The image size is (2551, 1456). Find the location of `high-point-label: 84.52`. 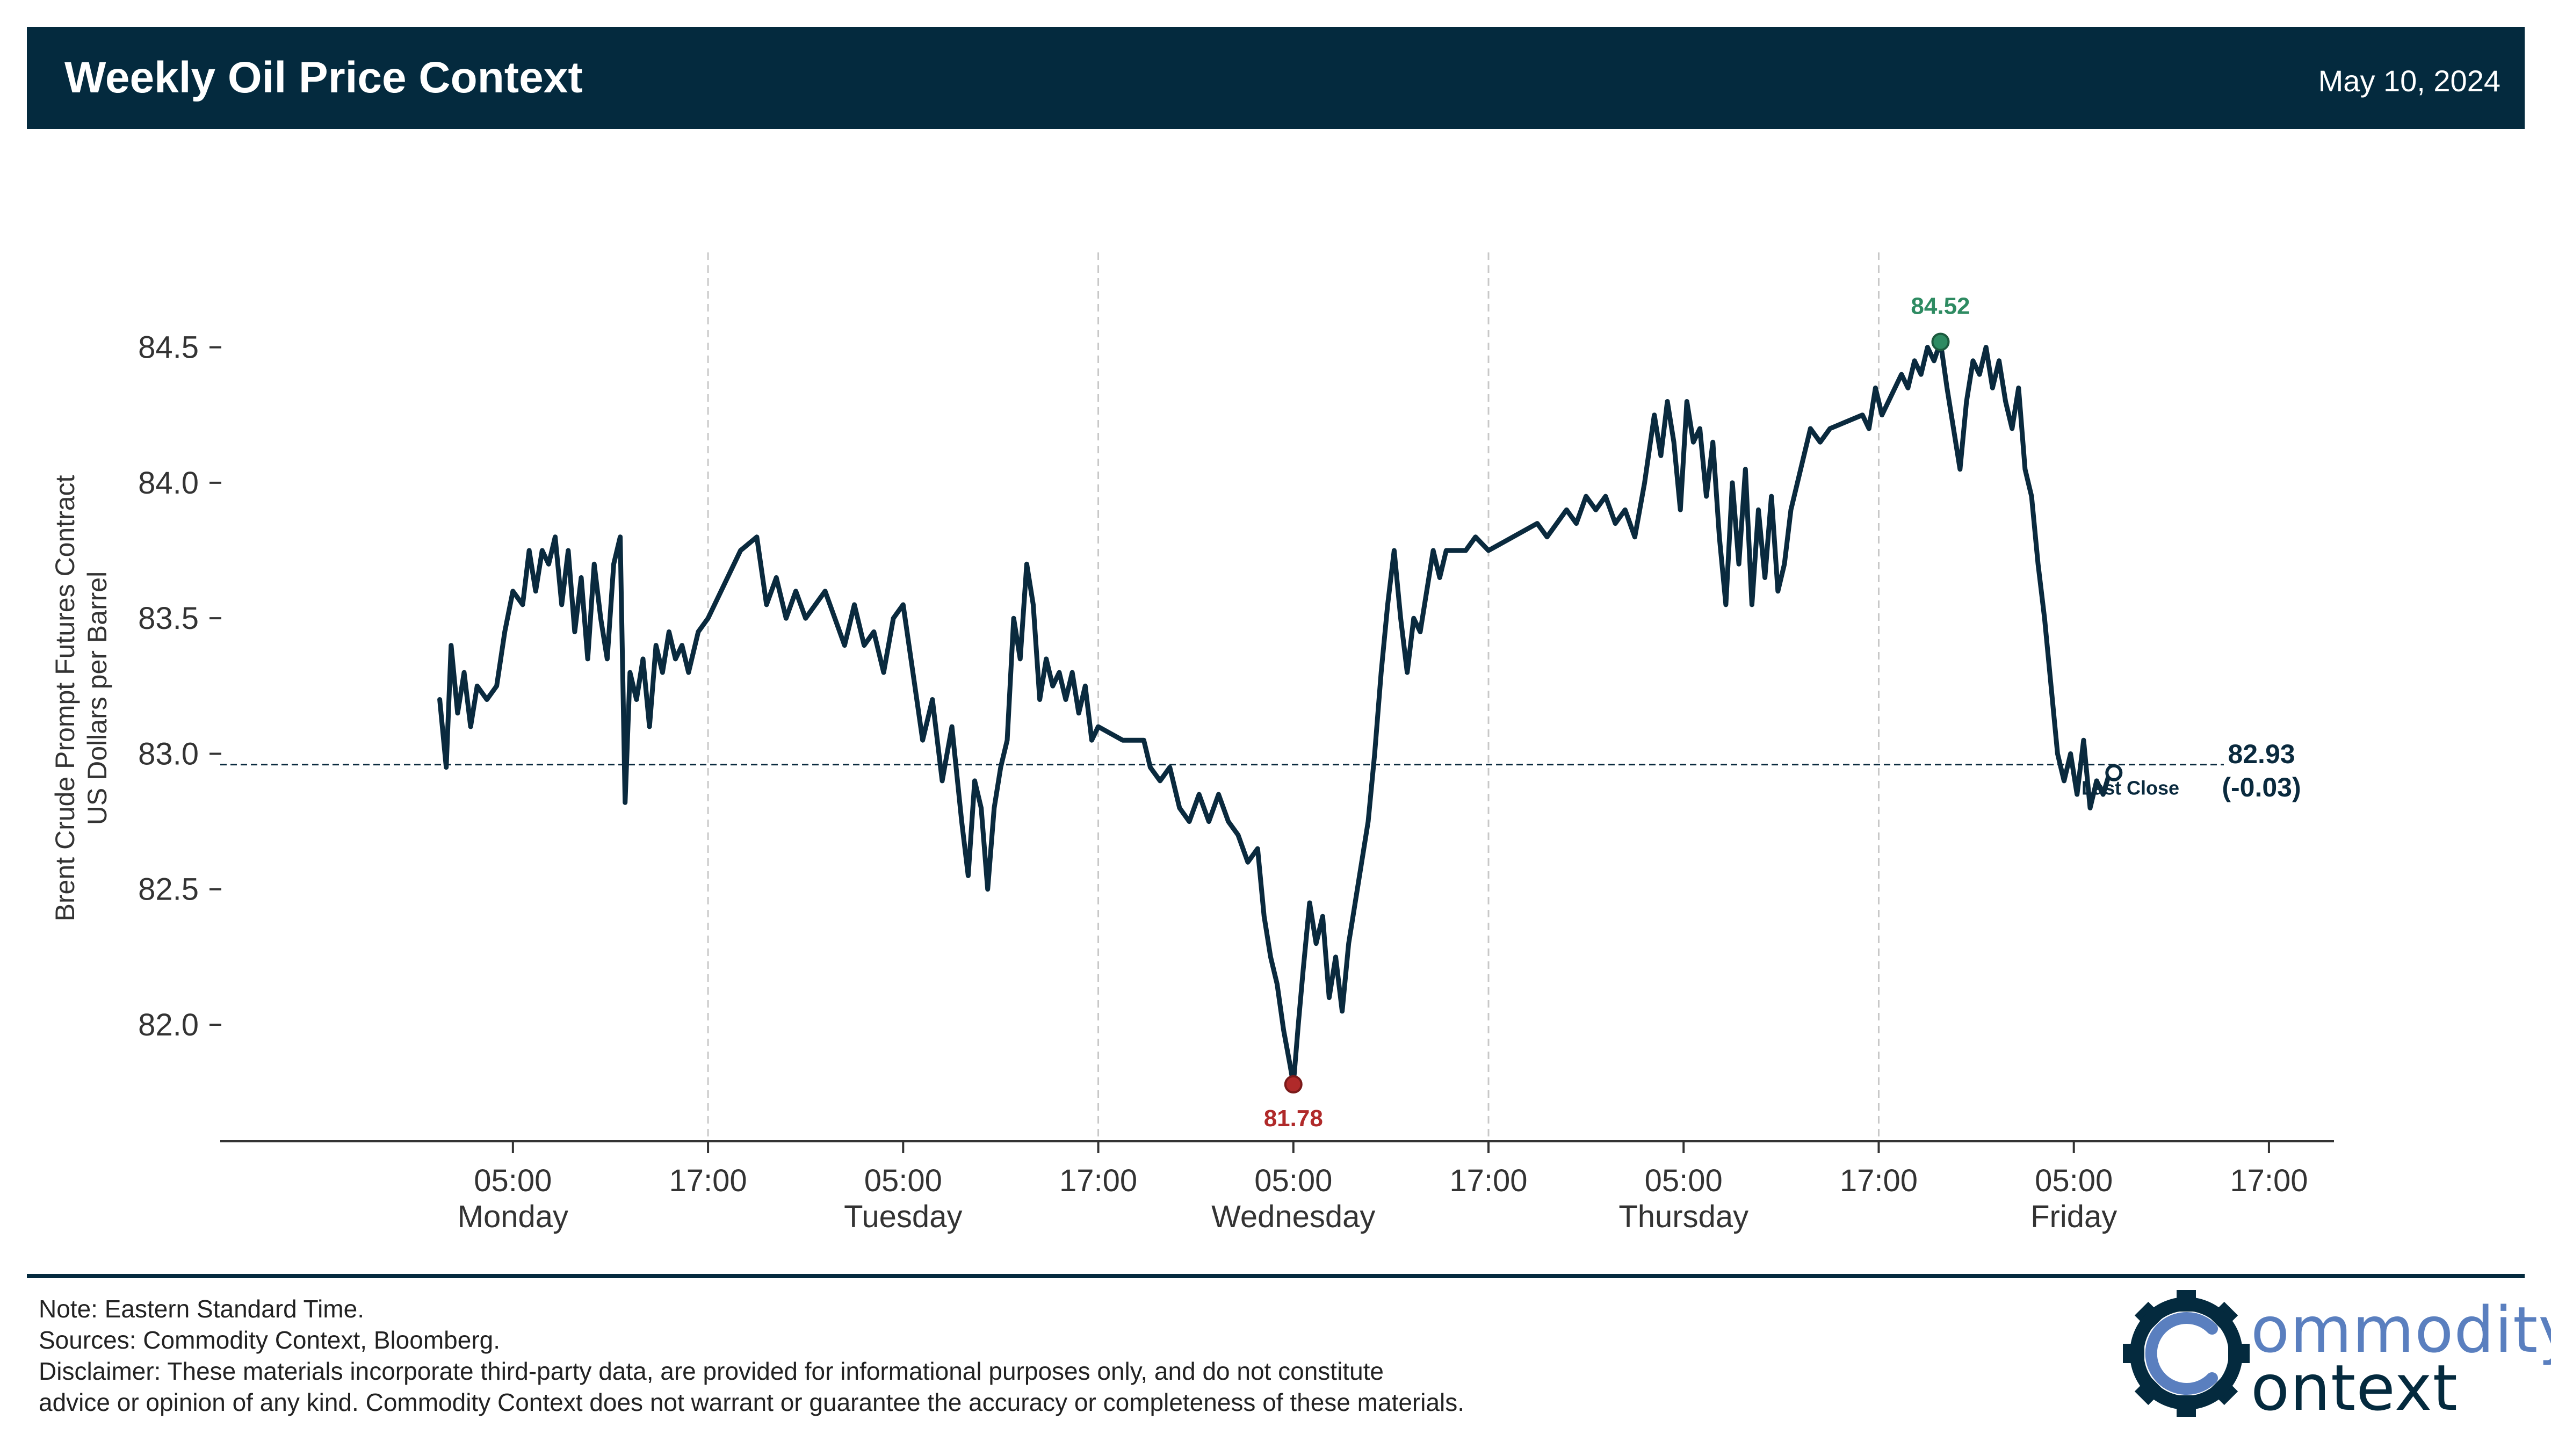

high-point-label: 84.52 is located at coordinates (1940, 306).